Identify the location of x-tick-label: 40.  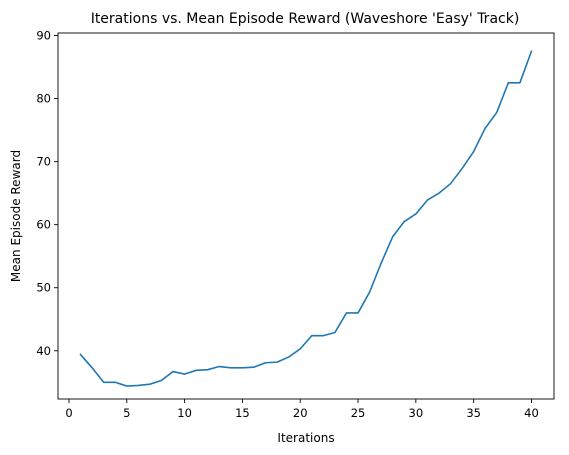
(531, 413).